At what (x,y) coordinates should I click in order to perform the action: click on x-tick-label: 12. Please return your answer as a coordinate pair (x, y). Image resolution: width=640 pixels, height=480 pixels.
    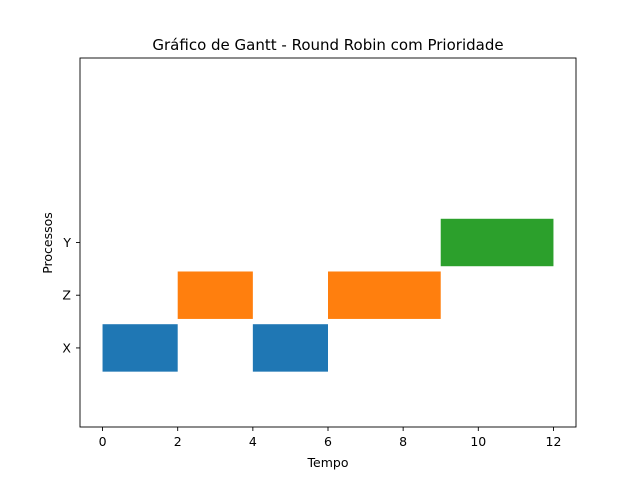
    Looking at the image, I should click on (554, 441).